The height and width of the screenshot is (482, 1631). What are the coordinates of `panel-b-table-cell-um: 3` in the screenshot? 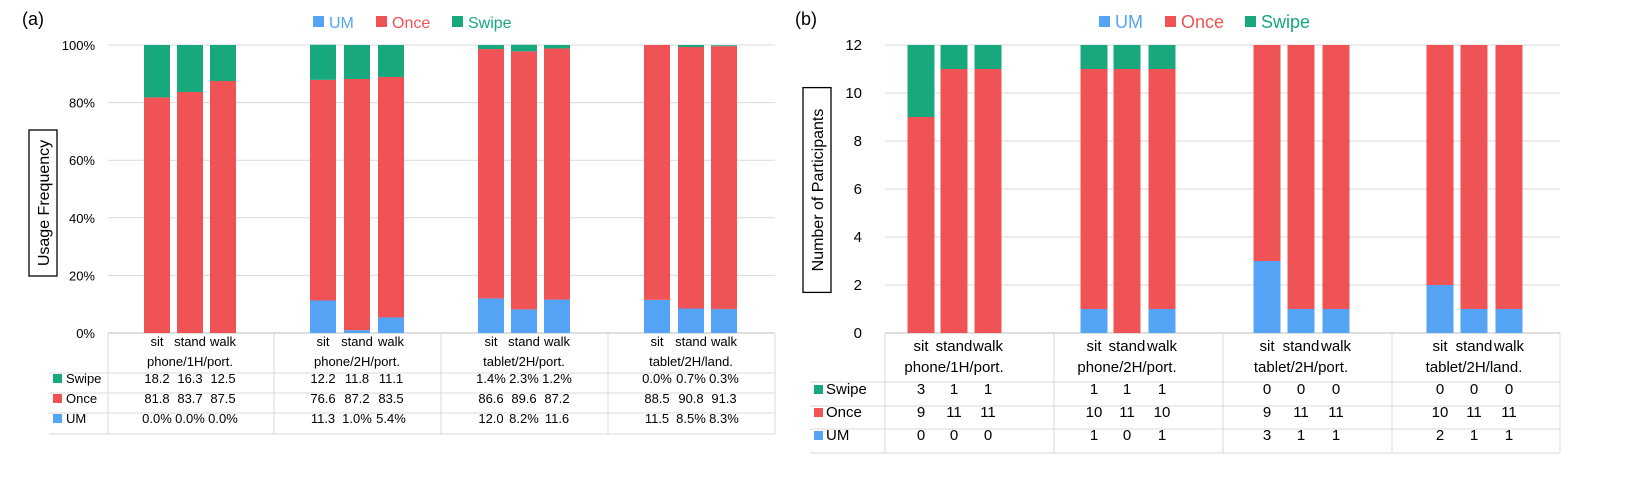 It's located at (1267, 435).